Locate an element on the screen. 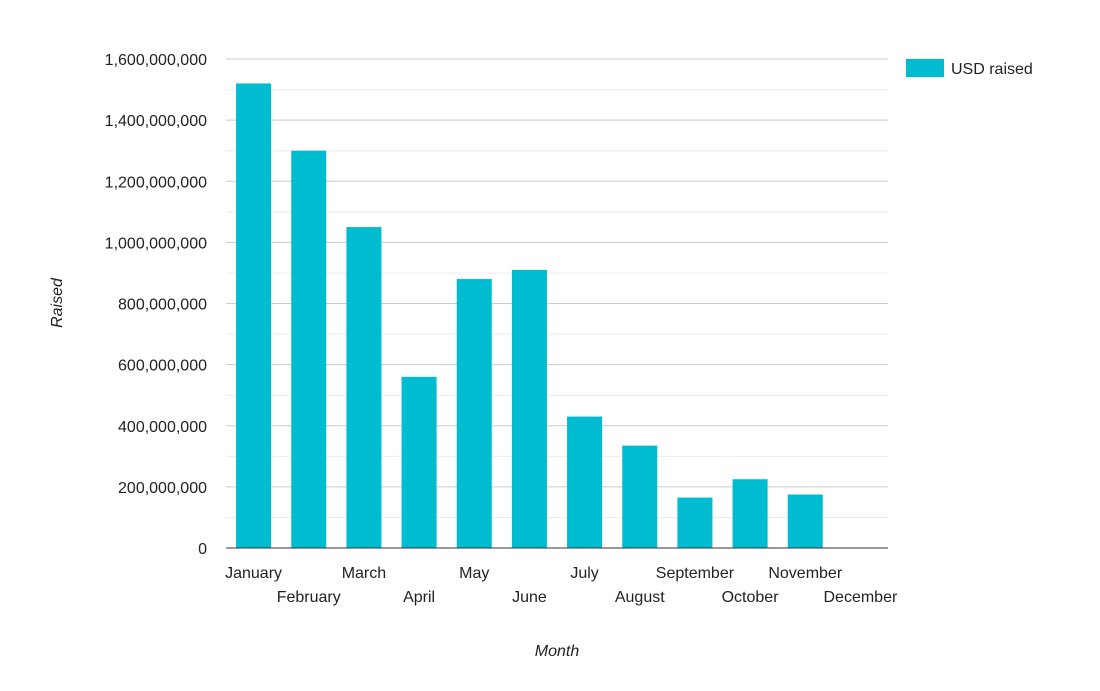  x-tick-label-may: May is located at coordinates (474, 573).